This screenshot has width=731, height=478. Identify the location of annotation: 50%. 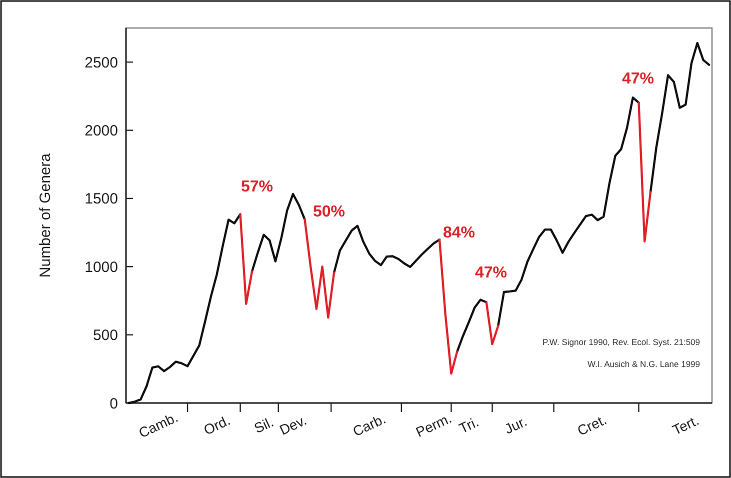
(329, 212).